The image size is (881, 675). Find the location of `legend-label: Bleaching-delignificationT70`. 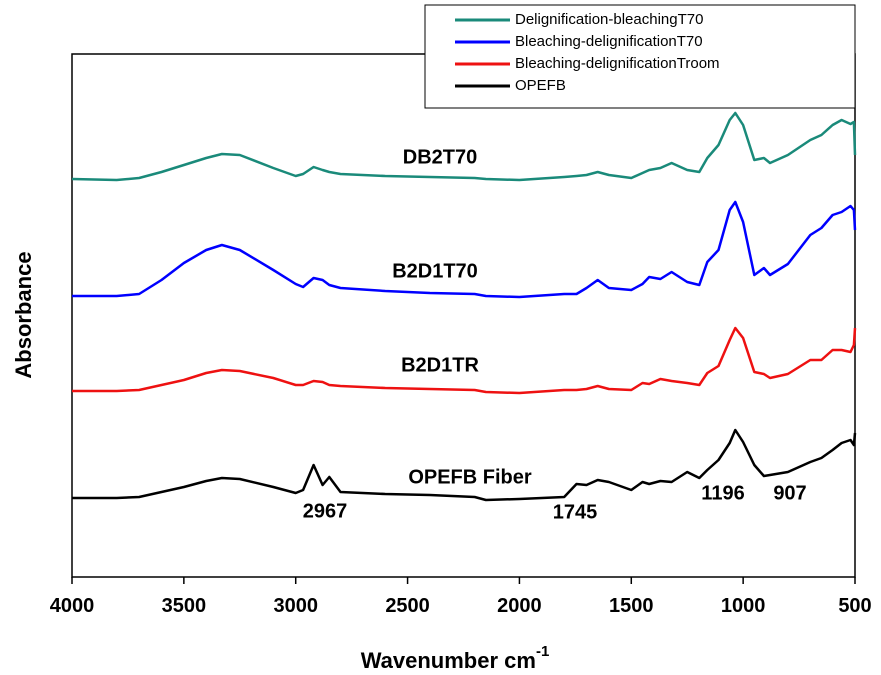

legend-label: Bleaching-delignificationT70 is located at coordinates (609, 41).